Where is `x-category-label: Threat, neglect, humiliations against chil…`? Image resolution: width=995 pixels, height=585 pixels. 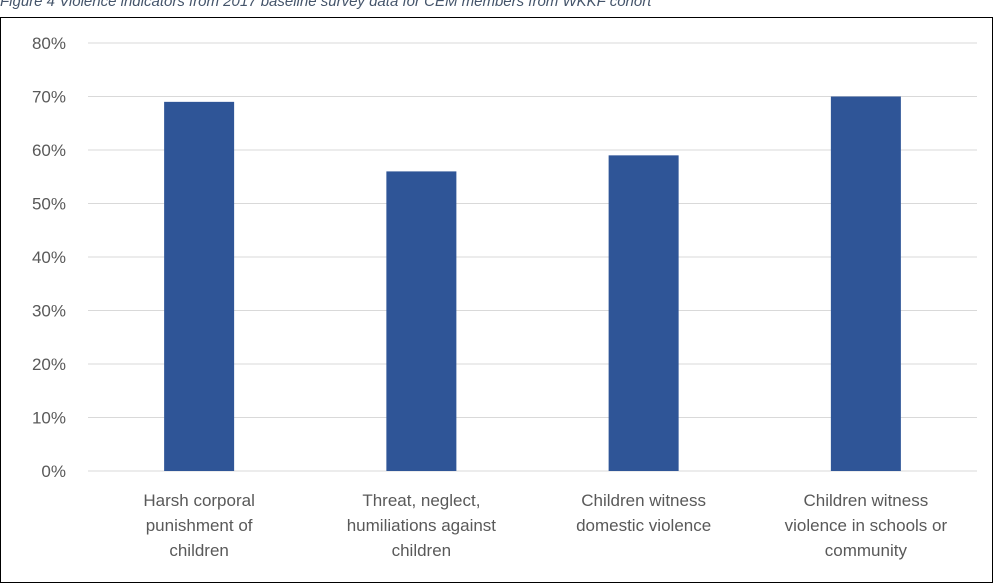 x-category-label: Threat, neglect, humiliations against chil… is located at coordinates (422, 525).